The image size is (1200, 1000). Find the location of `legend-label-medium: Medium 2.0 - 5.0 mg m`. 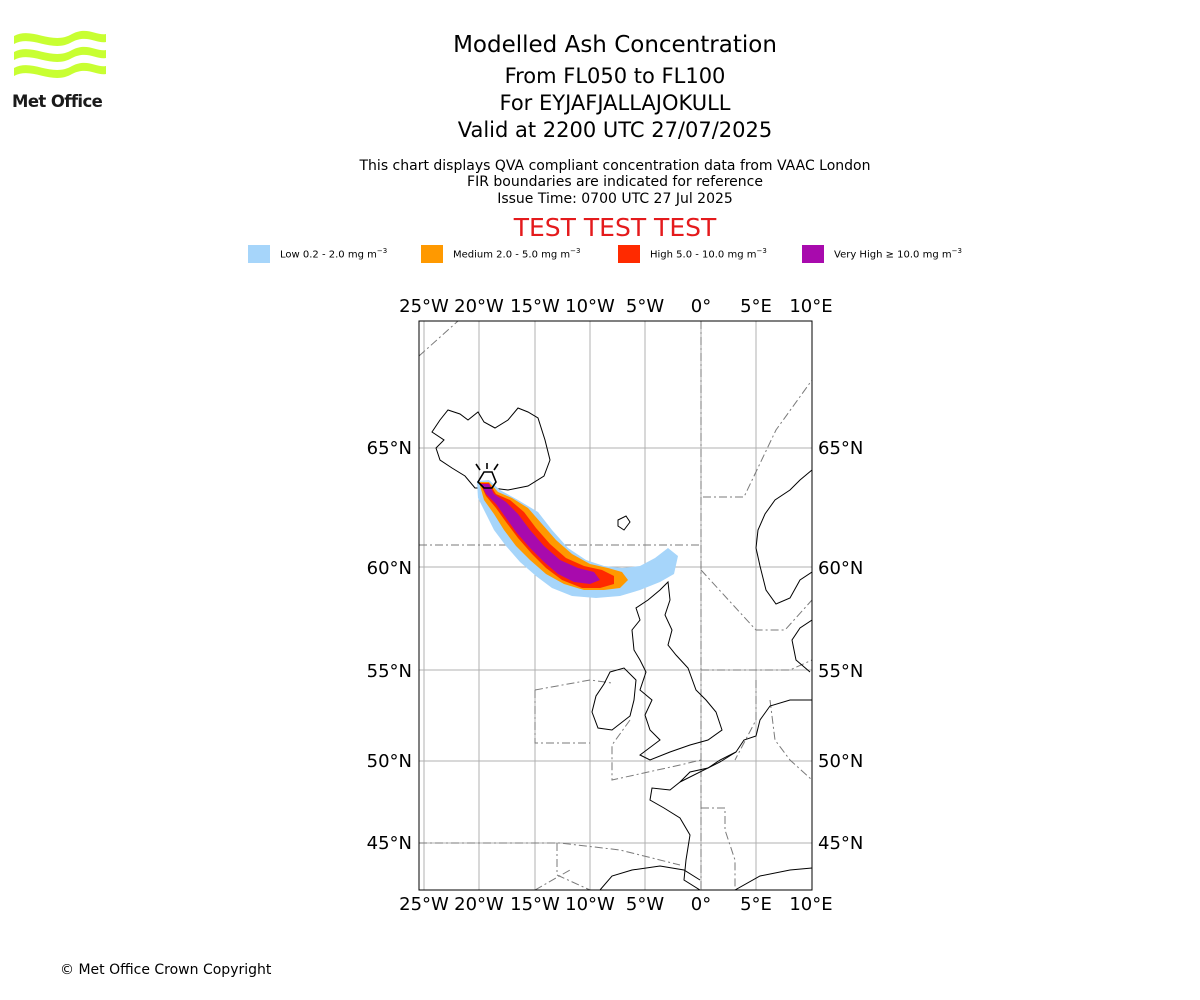

legend-label-medium: Medium 2.0 - 5.0 mg m is located at coordinates (512, 255).